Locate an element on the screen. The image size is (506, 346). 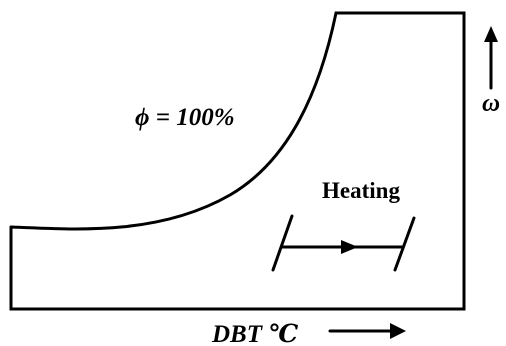
x-axis-label: DBT ℃ is located at coordinates (254, 333).